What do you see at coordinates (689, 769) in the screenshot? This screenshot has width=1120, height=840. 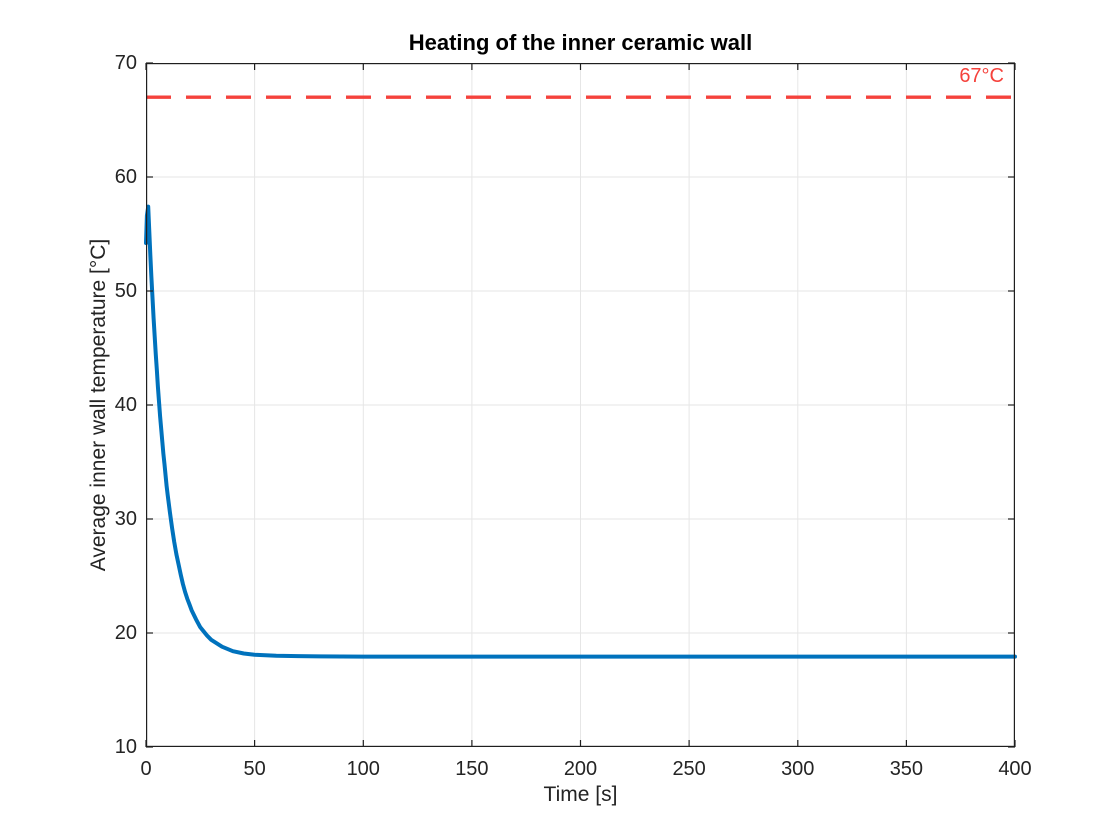 I see `x-tick-label: 250` at bounding box center [689, 769].